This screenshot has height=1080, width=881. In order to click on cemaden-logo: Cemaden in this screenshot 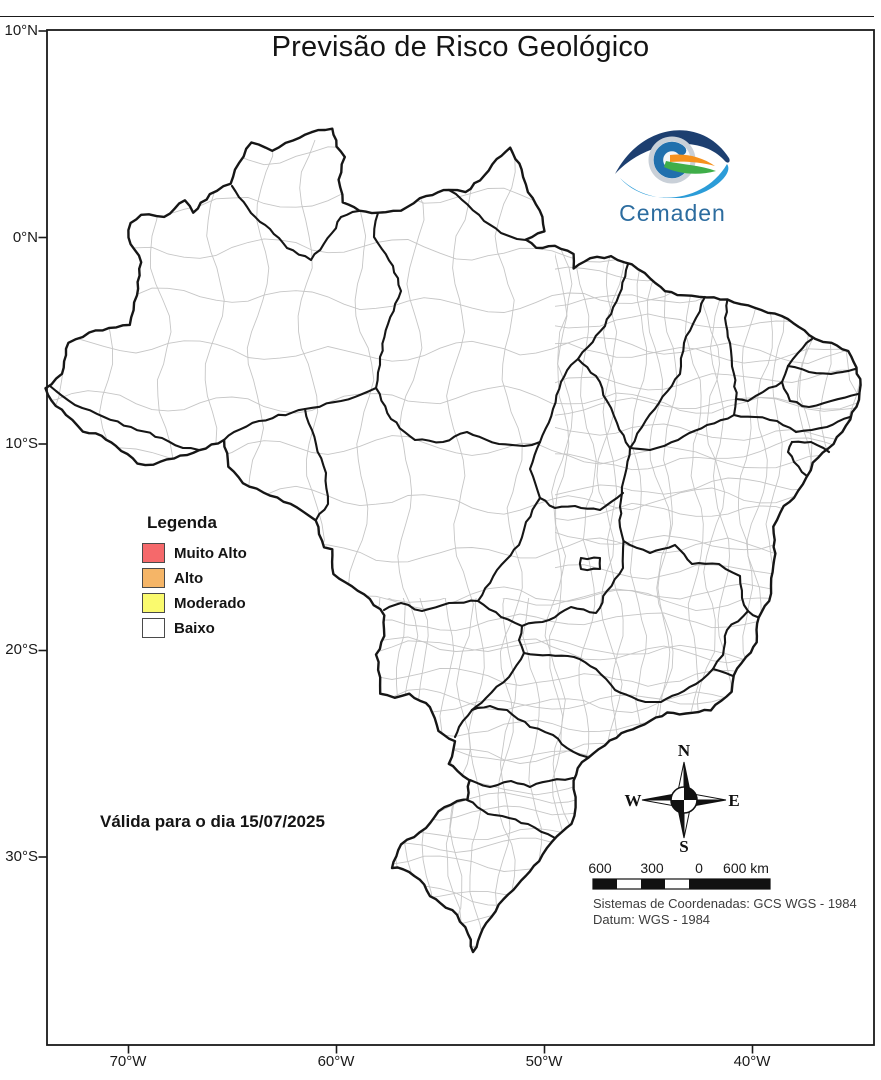, I will do `click(672, 171)`.